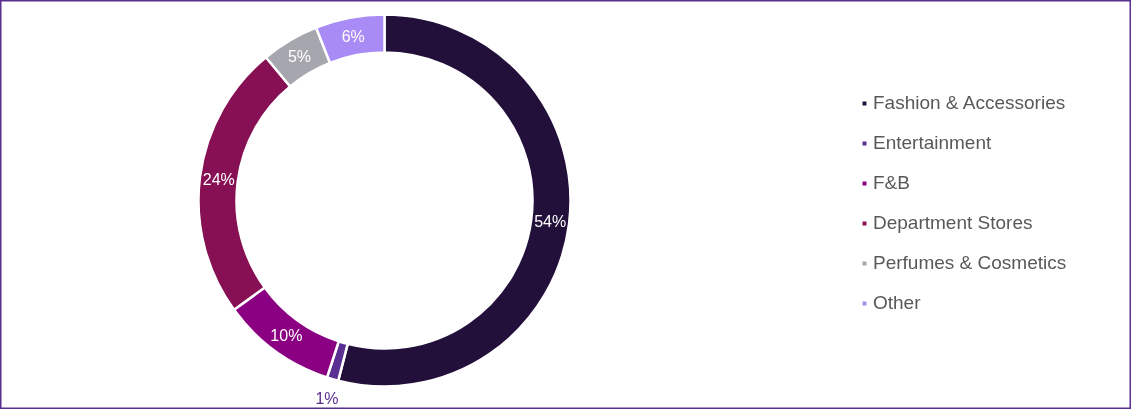  I want to click on data-label: 24%, so click(218, 180).